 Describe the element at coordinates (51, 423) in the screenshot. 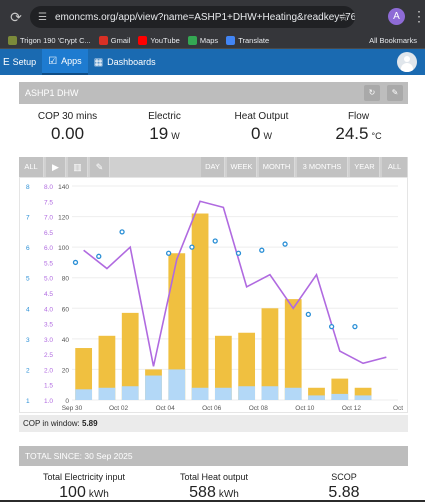

I see `cop-window-label: COP in window:` at that location.